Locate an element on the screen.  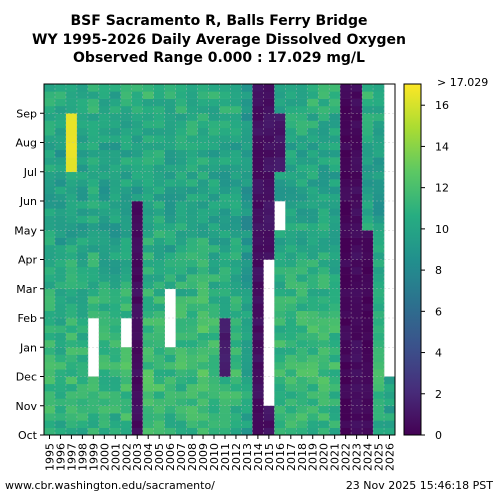
heatmap-column-1997 is located at coordinates (71, 260).